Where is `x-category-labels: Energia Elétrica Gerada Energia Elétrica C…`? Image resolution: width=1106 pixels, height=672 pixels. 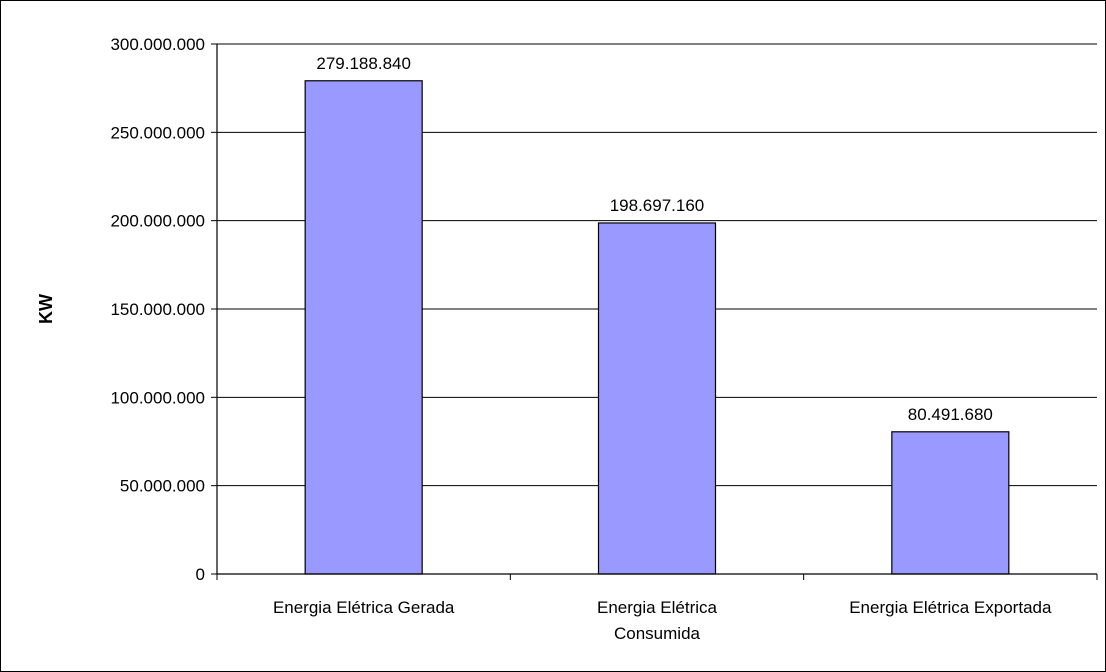 x-category-labels: Energia Elétrica Gerada Energia Elétrica C… is located at coordinates (662, 620).